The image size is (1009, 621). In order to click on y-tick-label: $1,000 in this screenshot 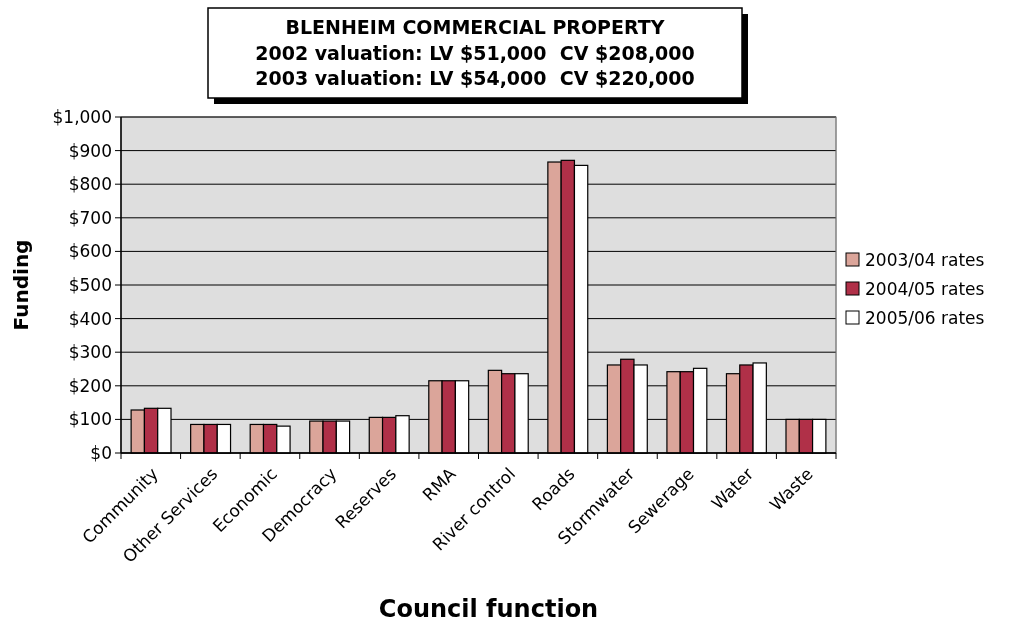, I will do `click(82, 116)`.